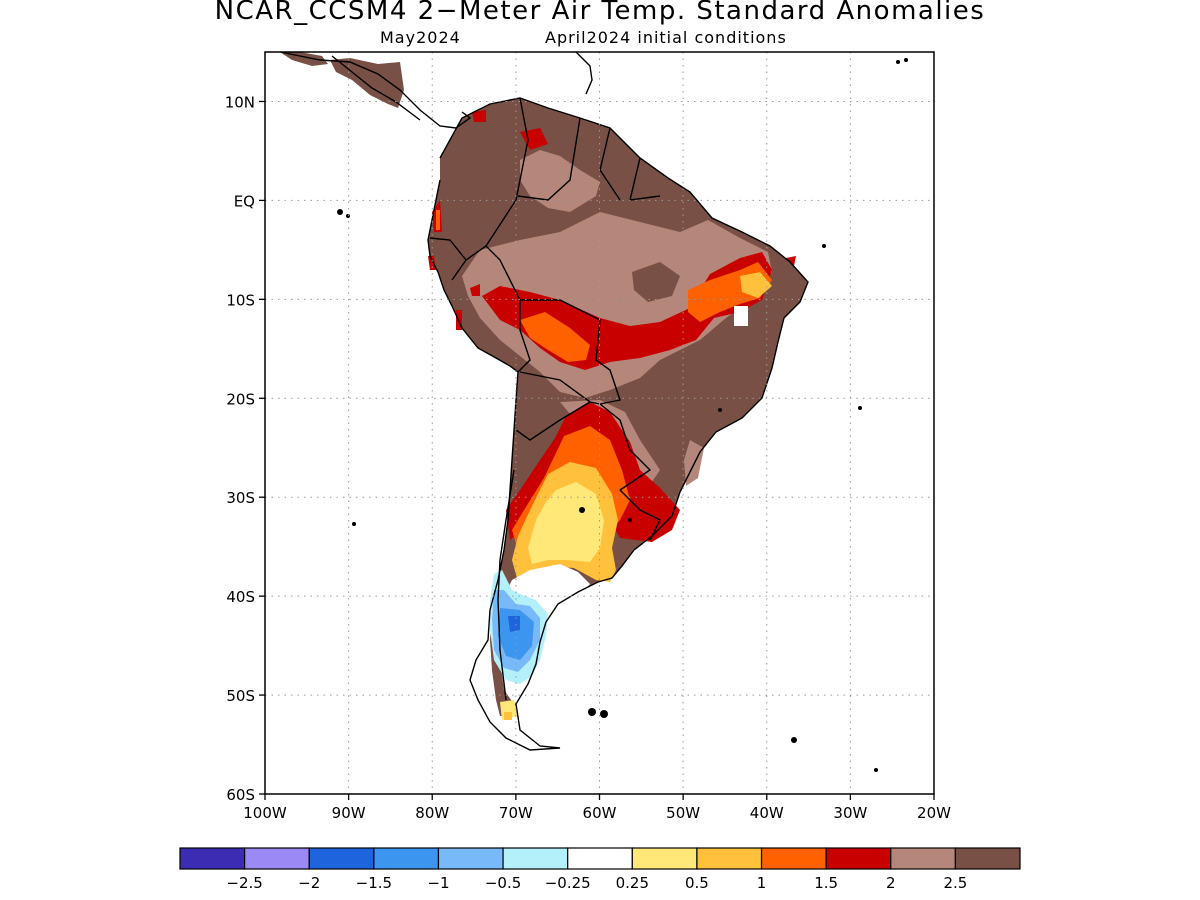 This screenshot has height=900, width=1200. I want to click on colorbar-label: −1.5, so click(374, 883).